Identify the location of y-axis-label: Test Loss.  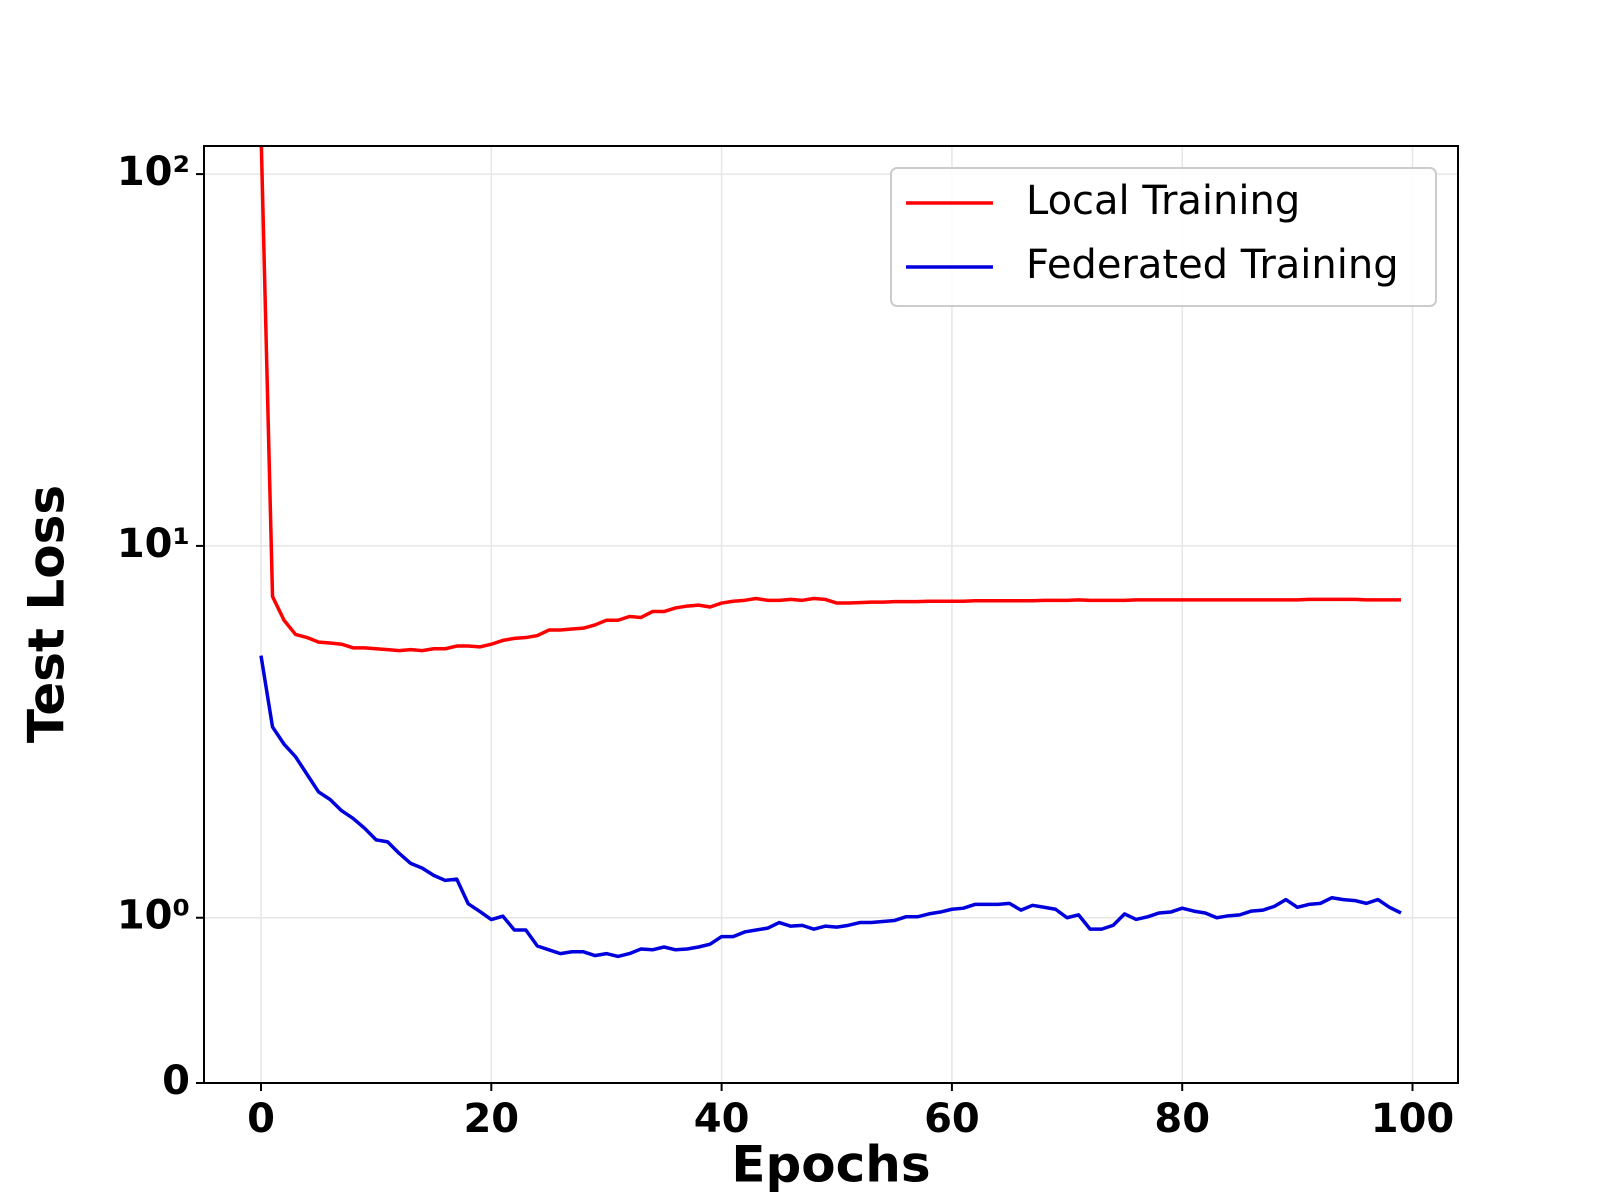
(47, 614).